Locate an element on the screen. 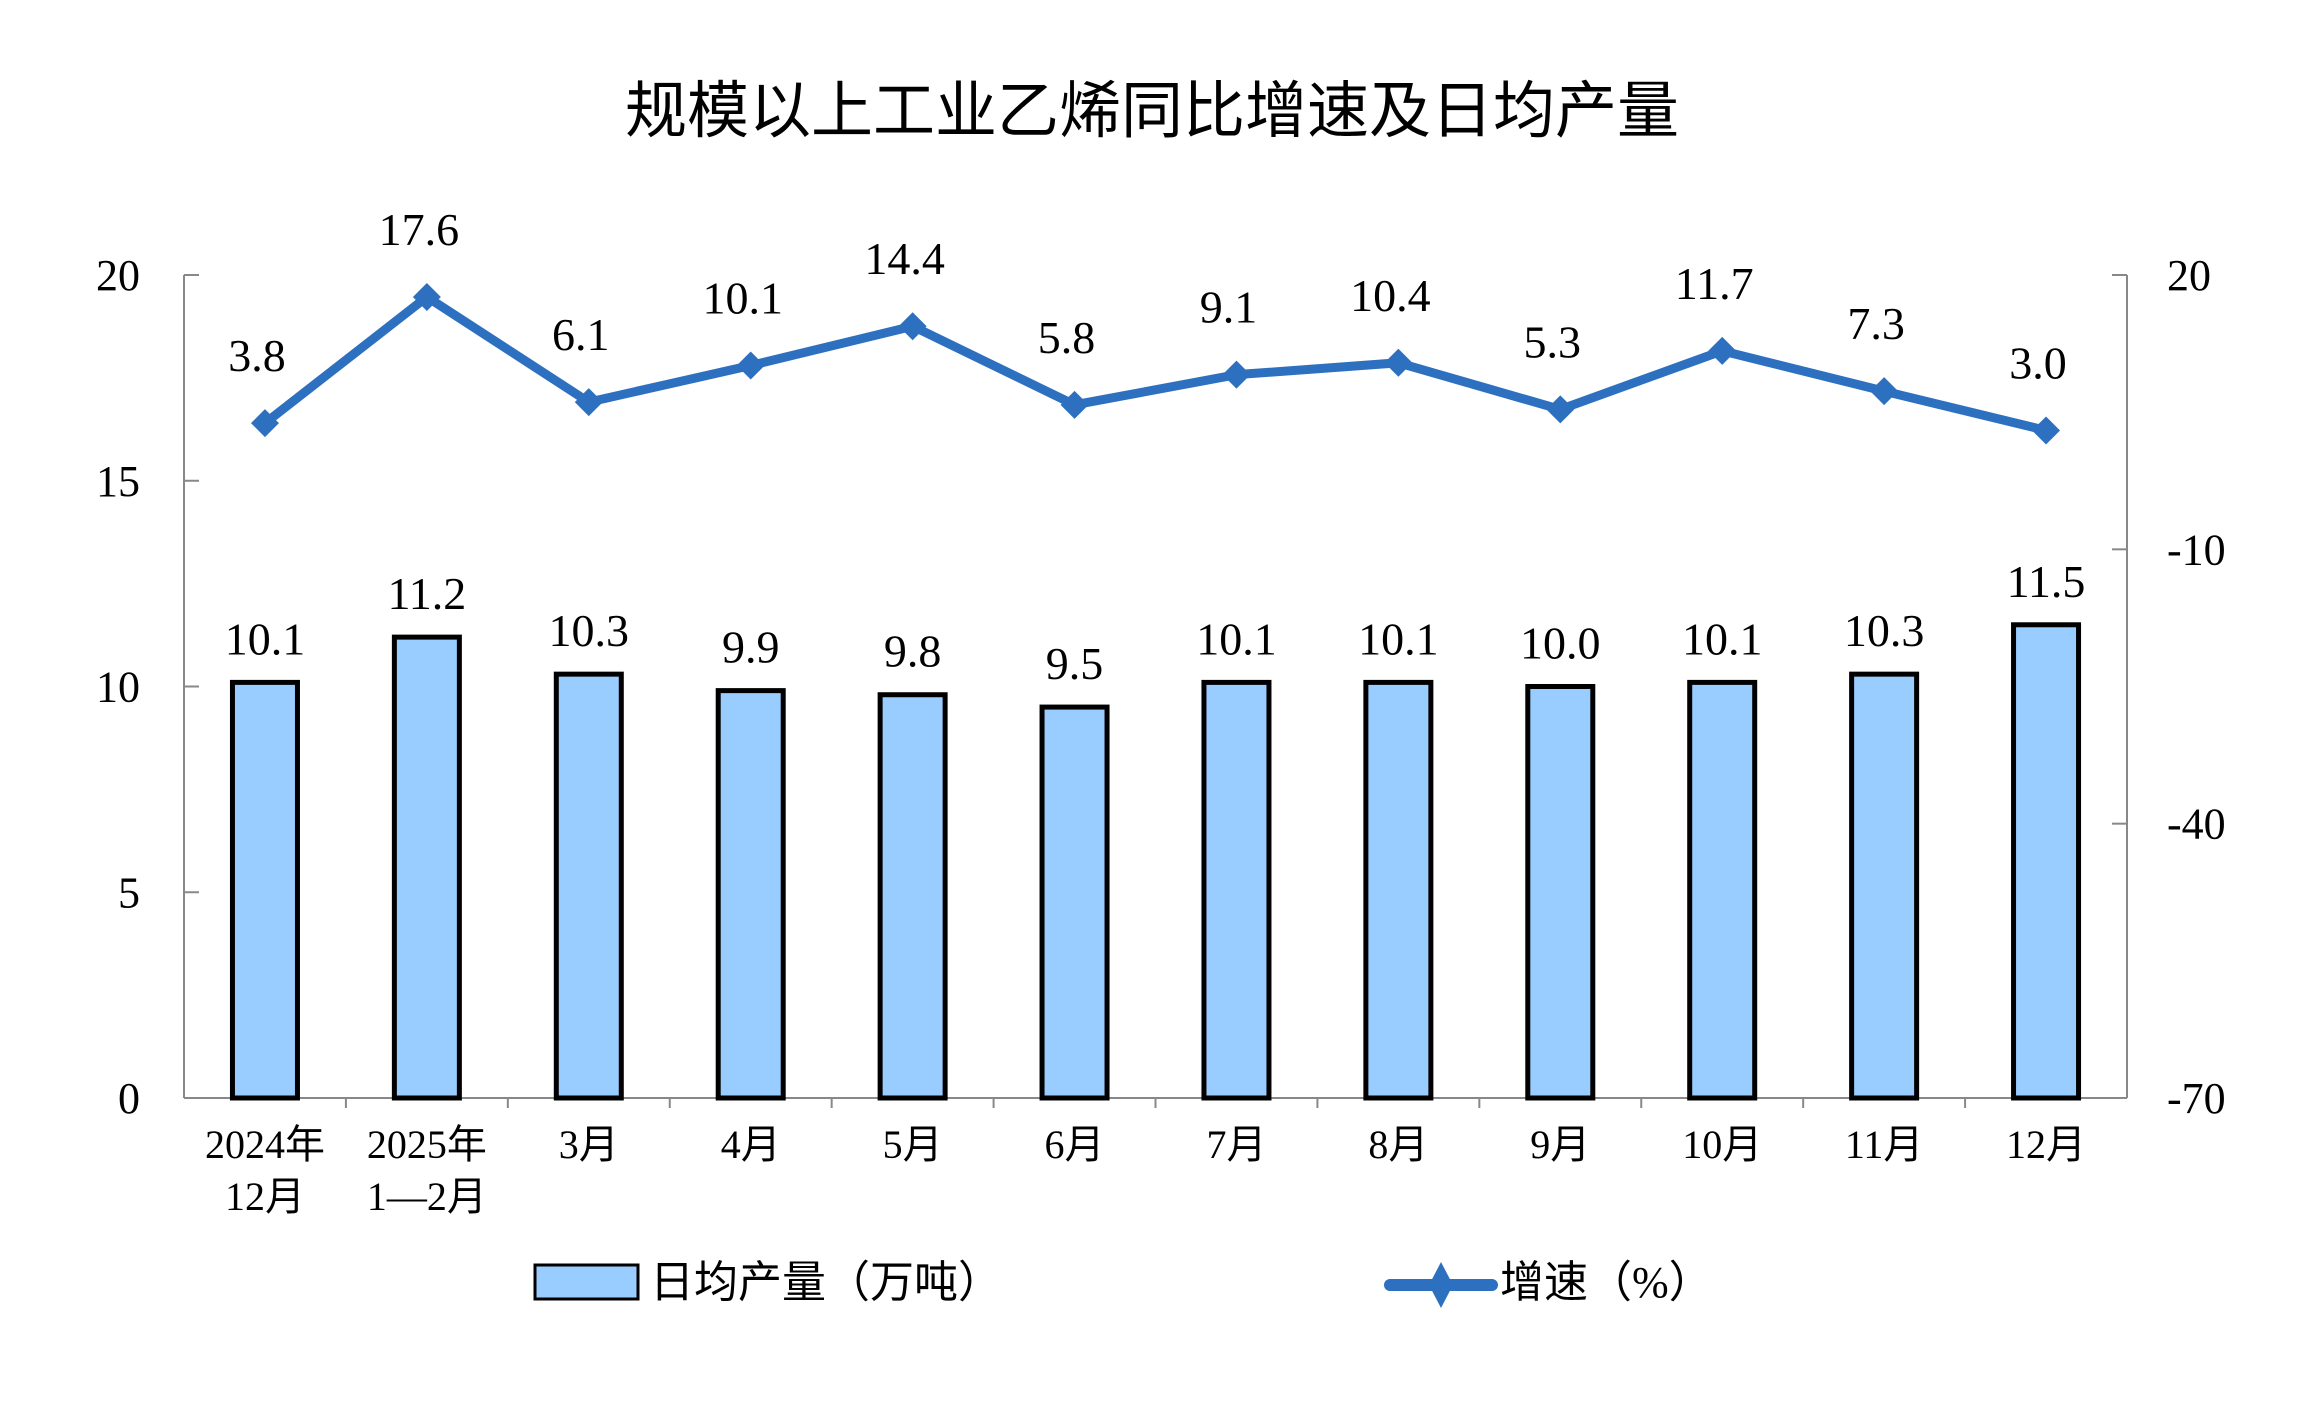  x-tick-label: 9月 is located at coordinates (1560, 1144).